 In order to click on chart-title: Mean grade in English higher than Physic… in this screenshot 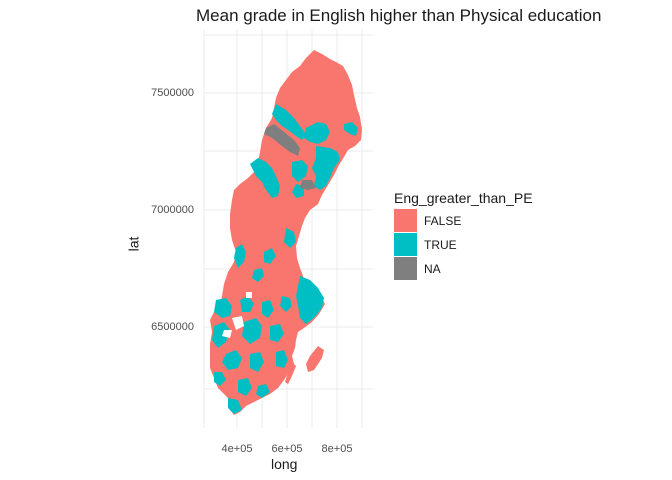, I will do `click(399, 15)`.